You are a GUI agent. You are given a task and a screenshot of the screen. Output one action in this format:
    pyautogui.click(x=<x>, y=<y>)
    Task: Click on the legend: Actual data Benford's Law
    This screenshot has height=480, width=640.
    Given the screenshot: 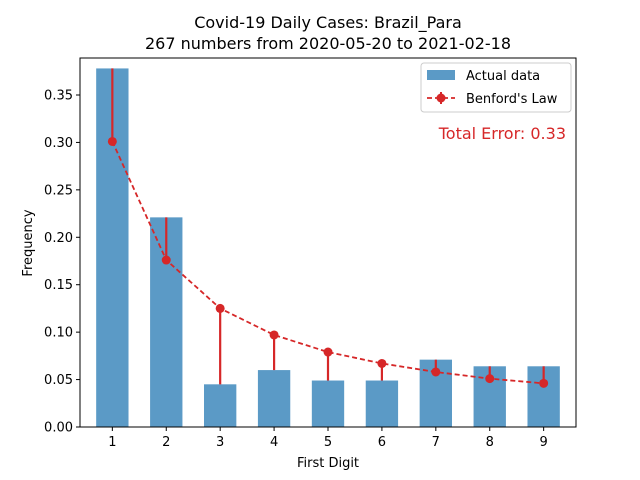 What is the action you would take?
    pyautogui.click(x=496, y=87)
    